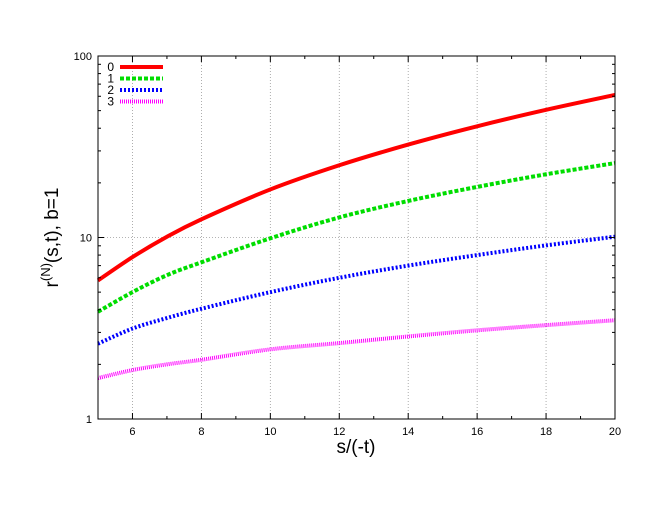  I want to click on y-axis-title-main: r, so click(52, 283).